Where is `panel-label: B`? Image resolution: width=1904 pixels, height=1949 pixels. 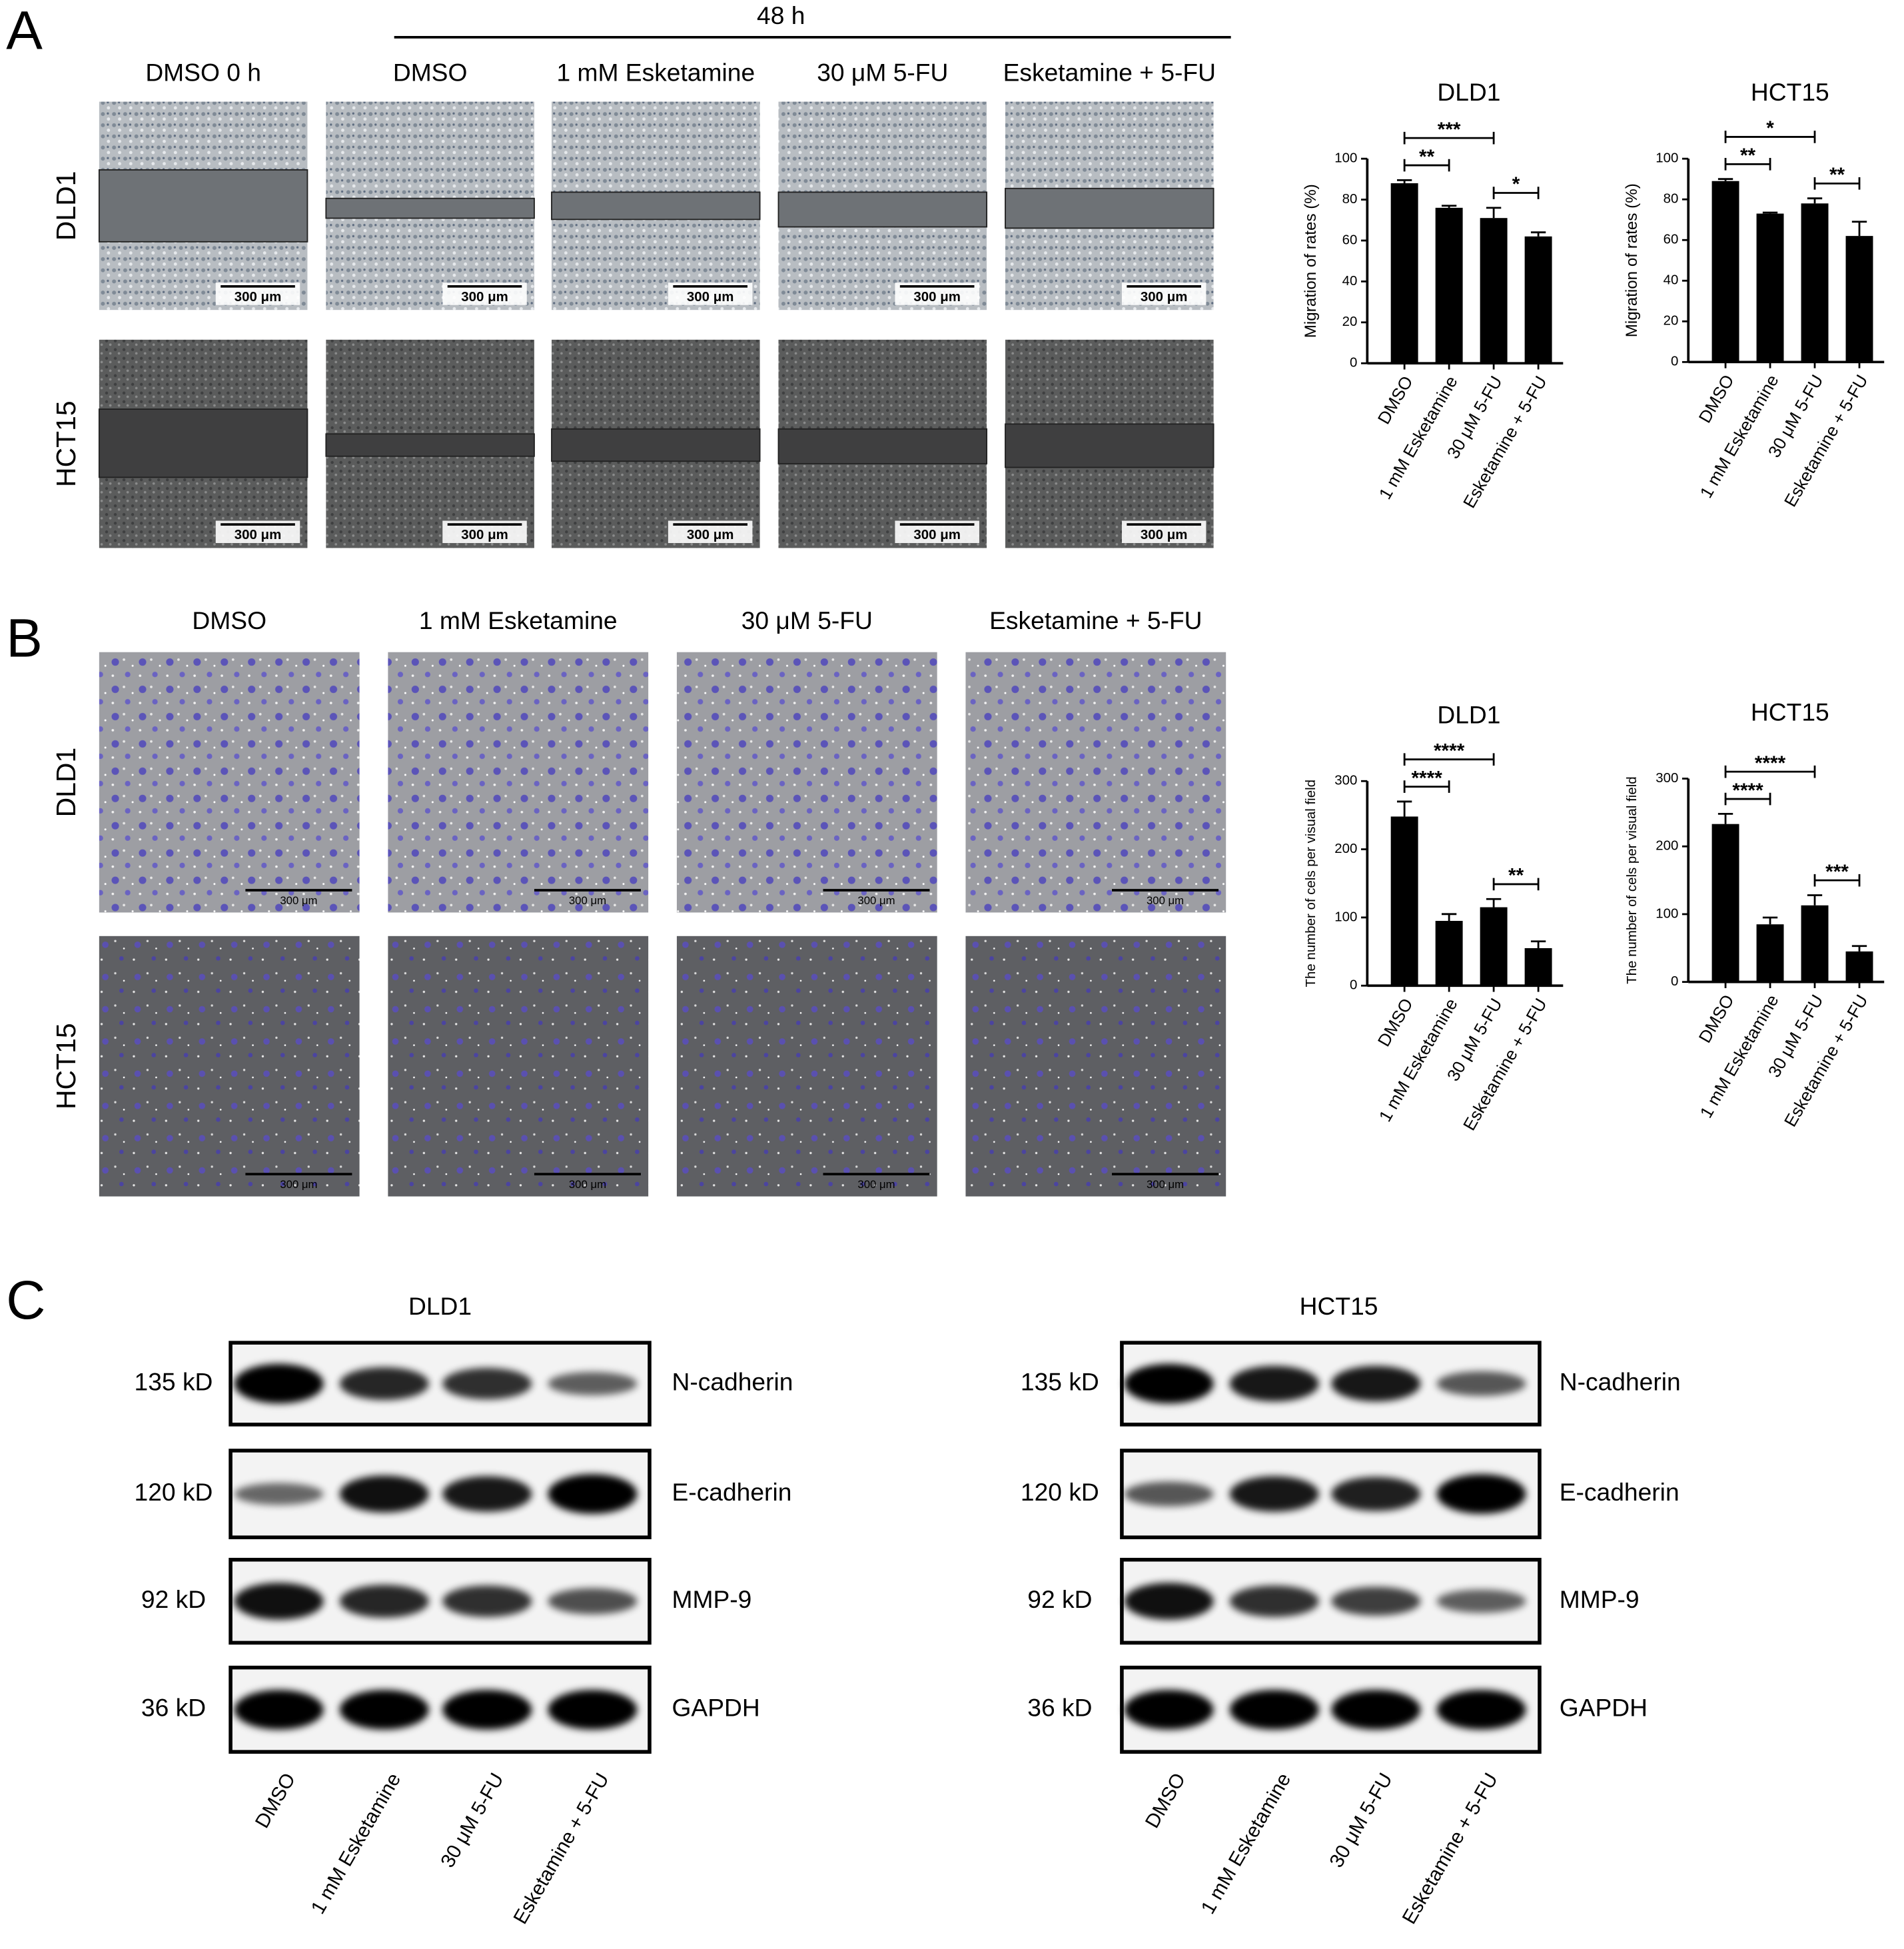 panel-label: B is located at coordinates (24, 638).